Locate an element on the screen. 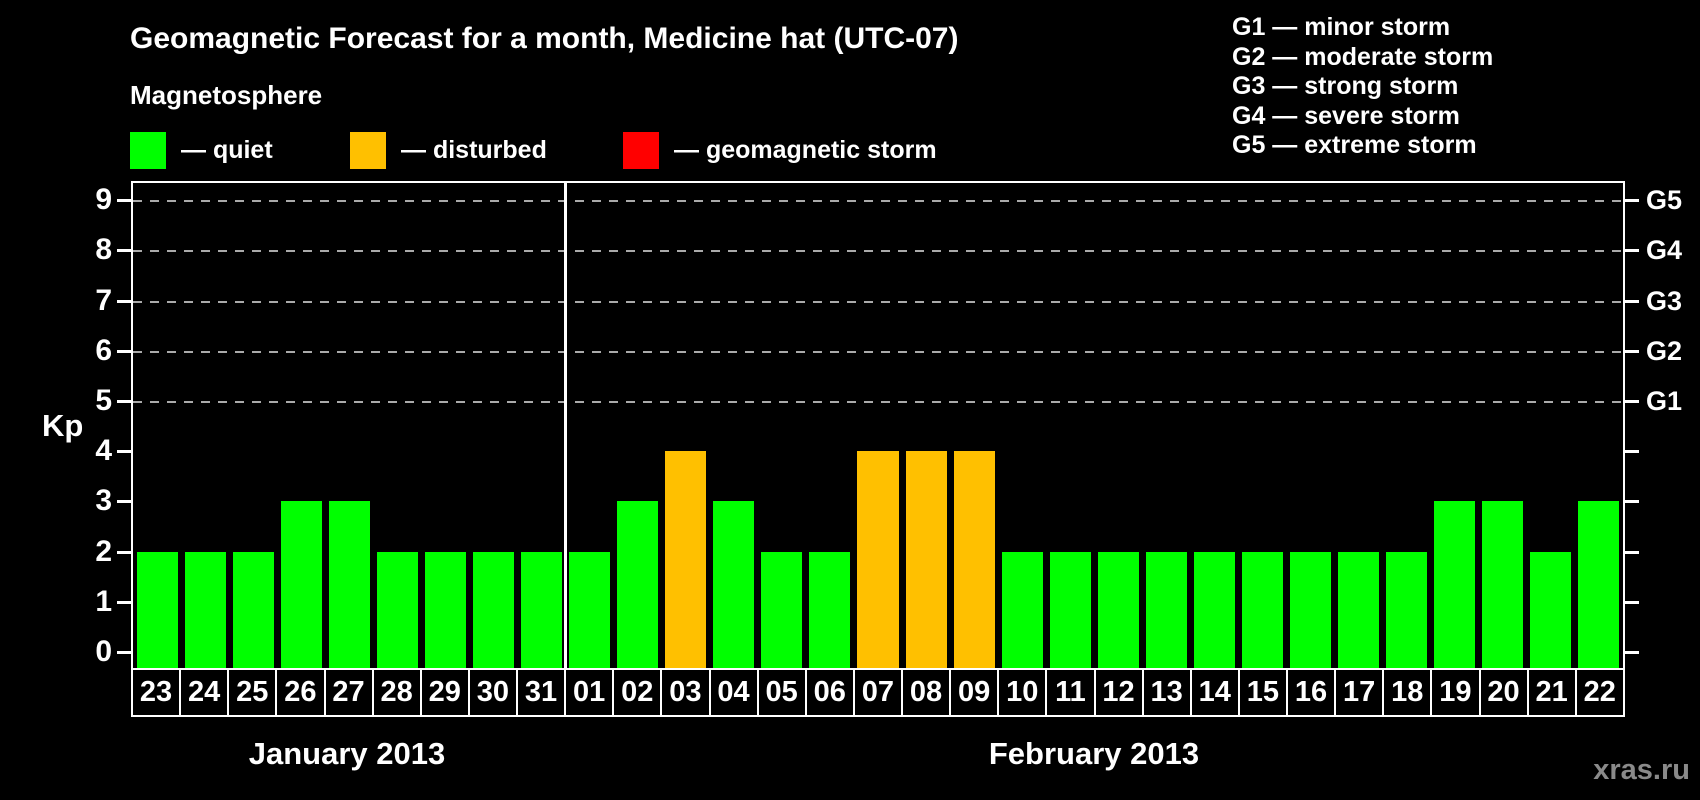  disturbed-color-swatch is located at coordinates (368, 150).